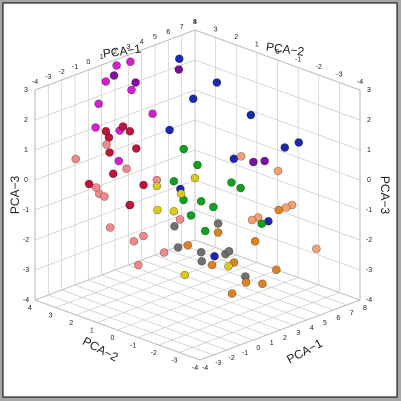 The image size is (401, 401). What do you see at coordinates (15, 194) in the screenshot?
I see `z-axis-label: PCA−3` at bounding box center [15, 194].